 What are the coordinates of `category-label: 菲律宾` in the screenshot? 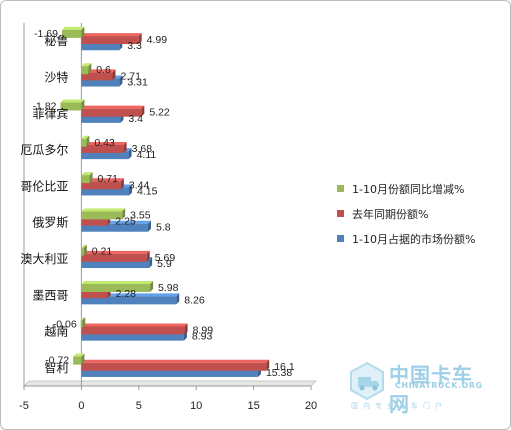 It's located at (50, 113).